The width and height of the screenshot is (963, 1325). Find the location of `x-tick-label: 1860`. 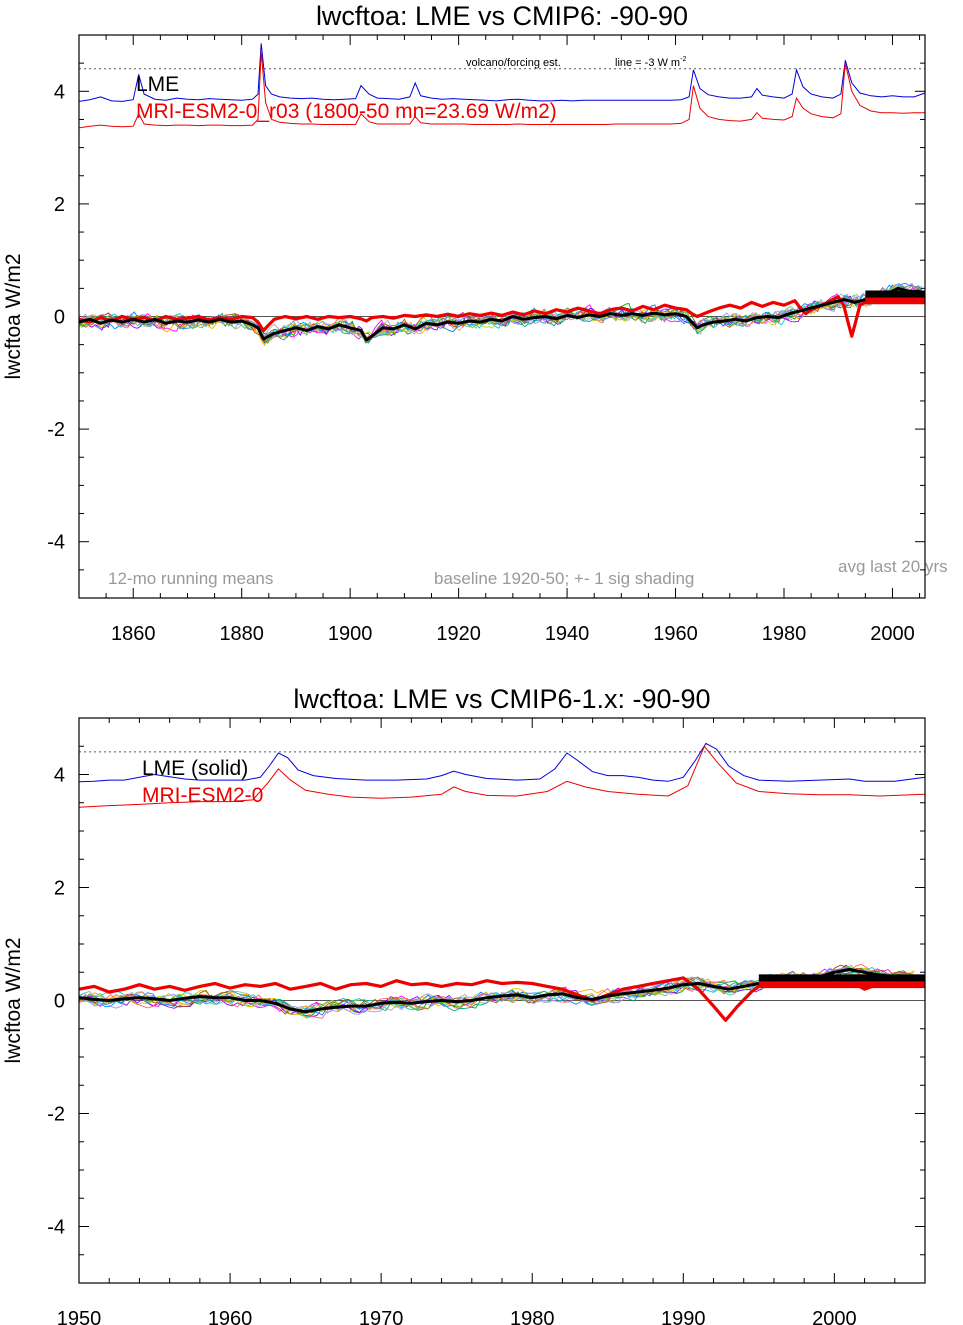

x-tick-label: 1860 is located at coordinates (133, 634).